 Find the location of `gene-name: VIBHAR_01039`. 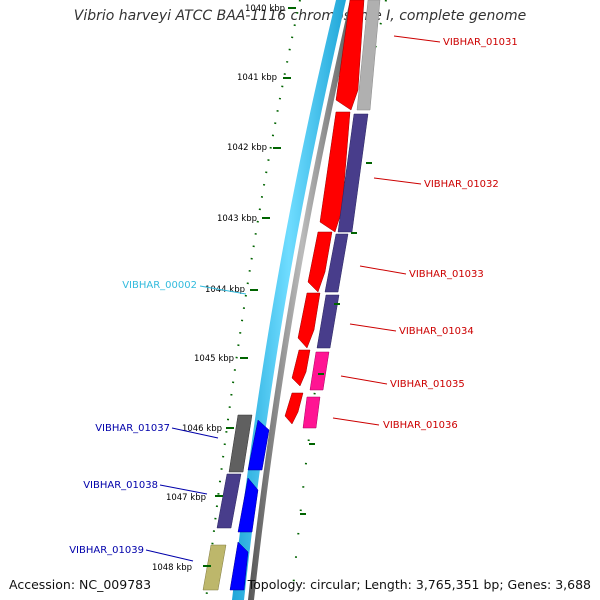

gene-name: VIBHAR_01039 is located at coordinates (106, 550).